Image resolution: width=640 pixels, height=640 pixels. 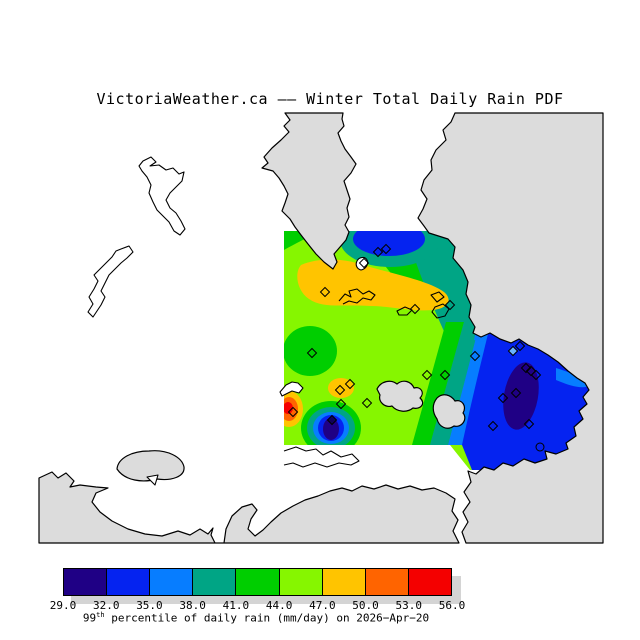 I want to click on gulf-island-south, so click(x=110, y=281).